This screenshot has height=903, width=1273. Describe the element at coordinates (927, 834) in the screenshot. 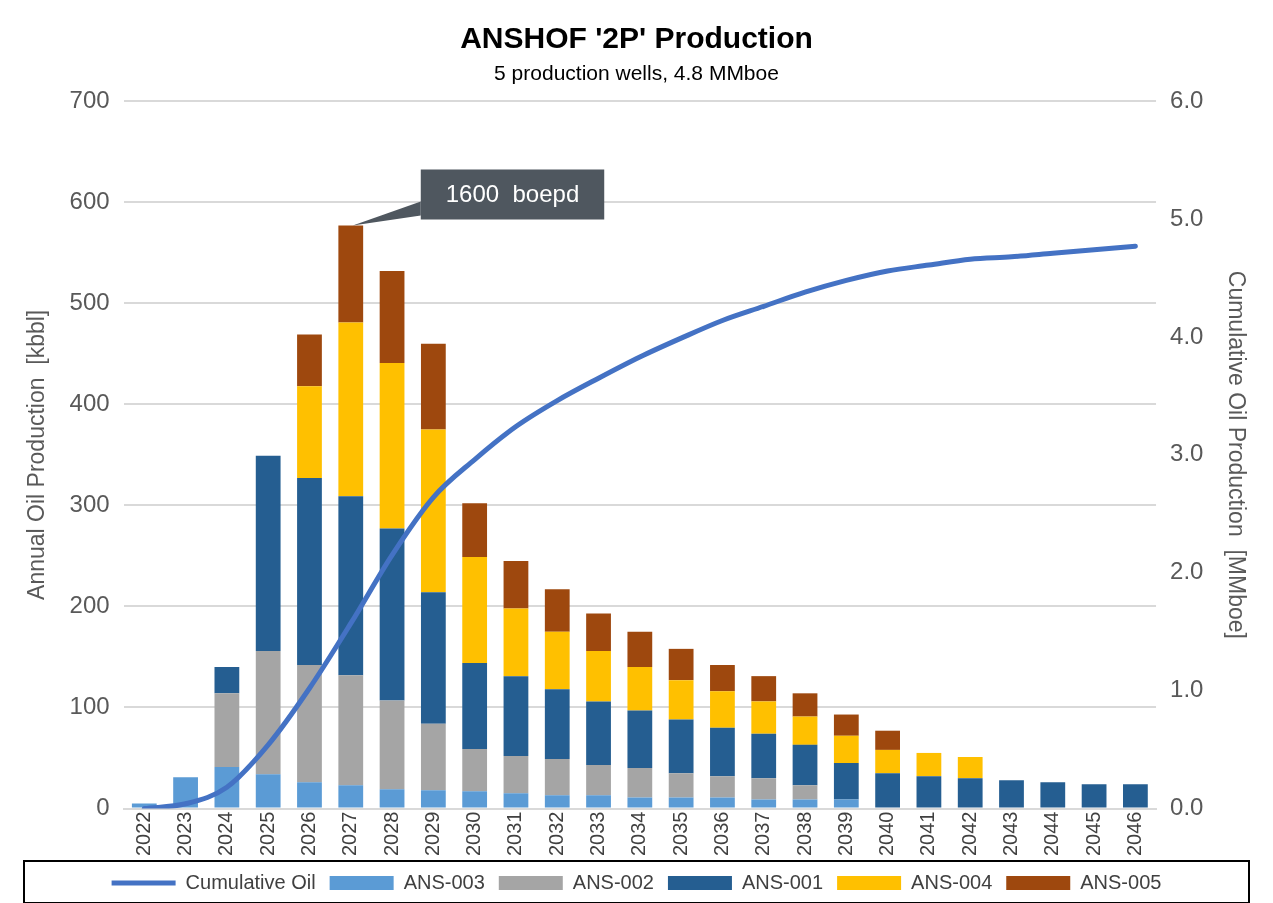

I see `x-tick-label: 2041` at that location.